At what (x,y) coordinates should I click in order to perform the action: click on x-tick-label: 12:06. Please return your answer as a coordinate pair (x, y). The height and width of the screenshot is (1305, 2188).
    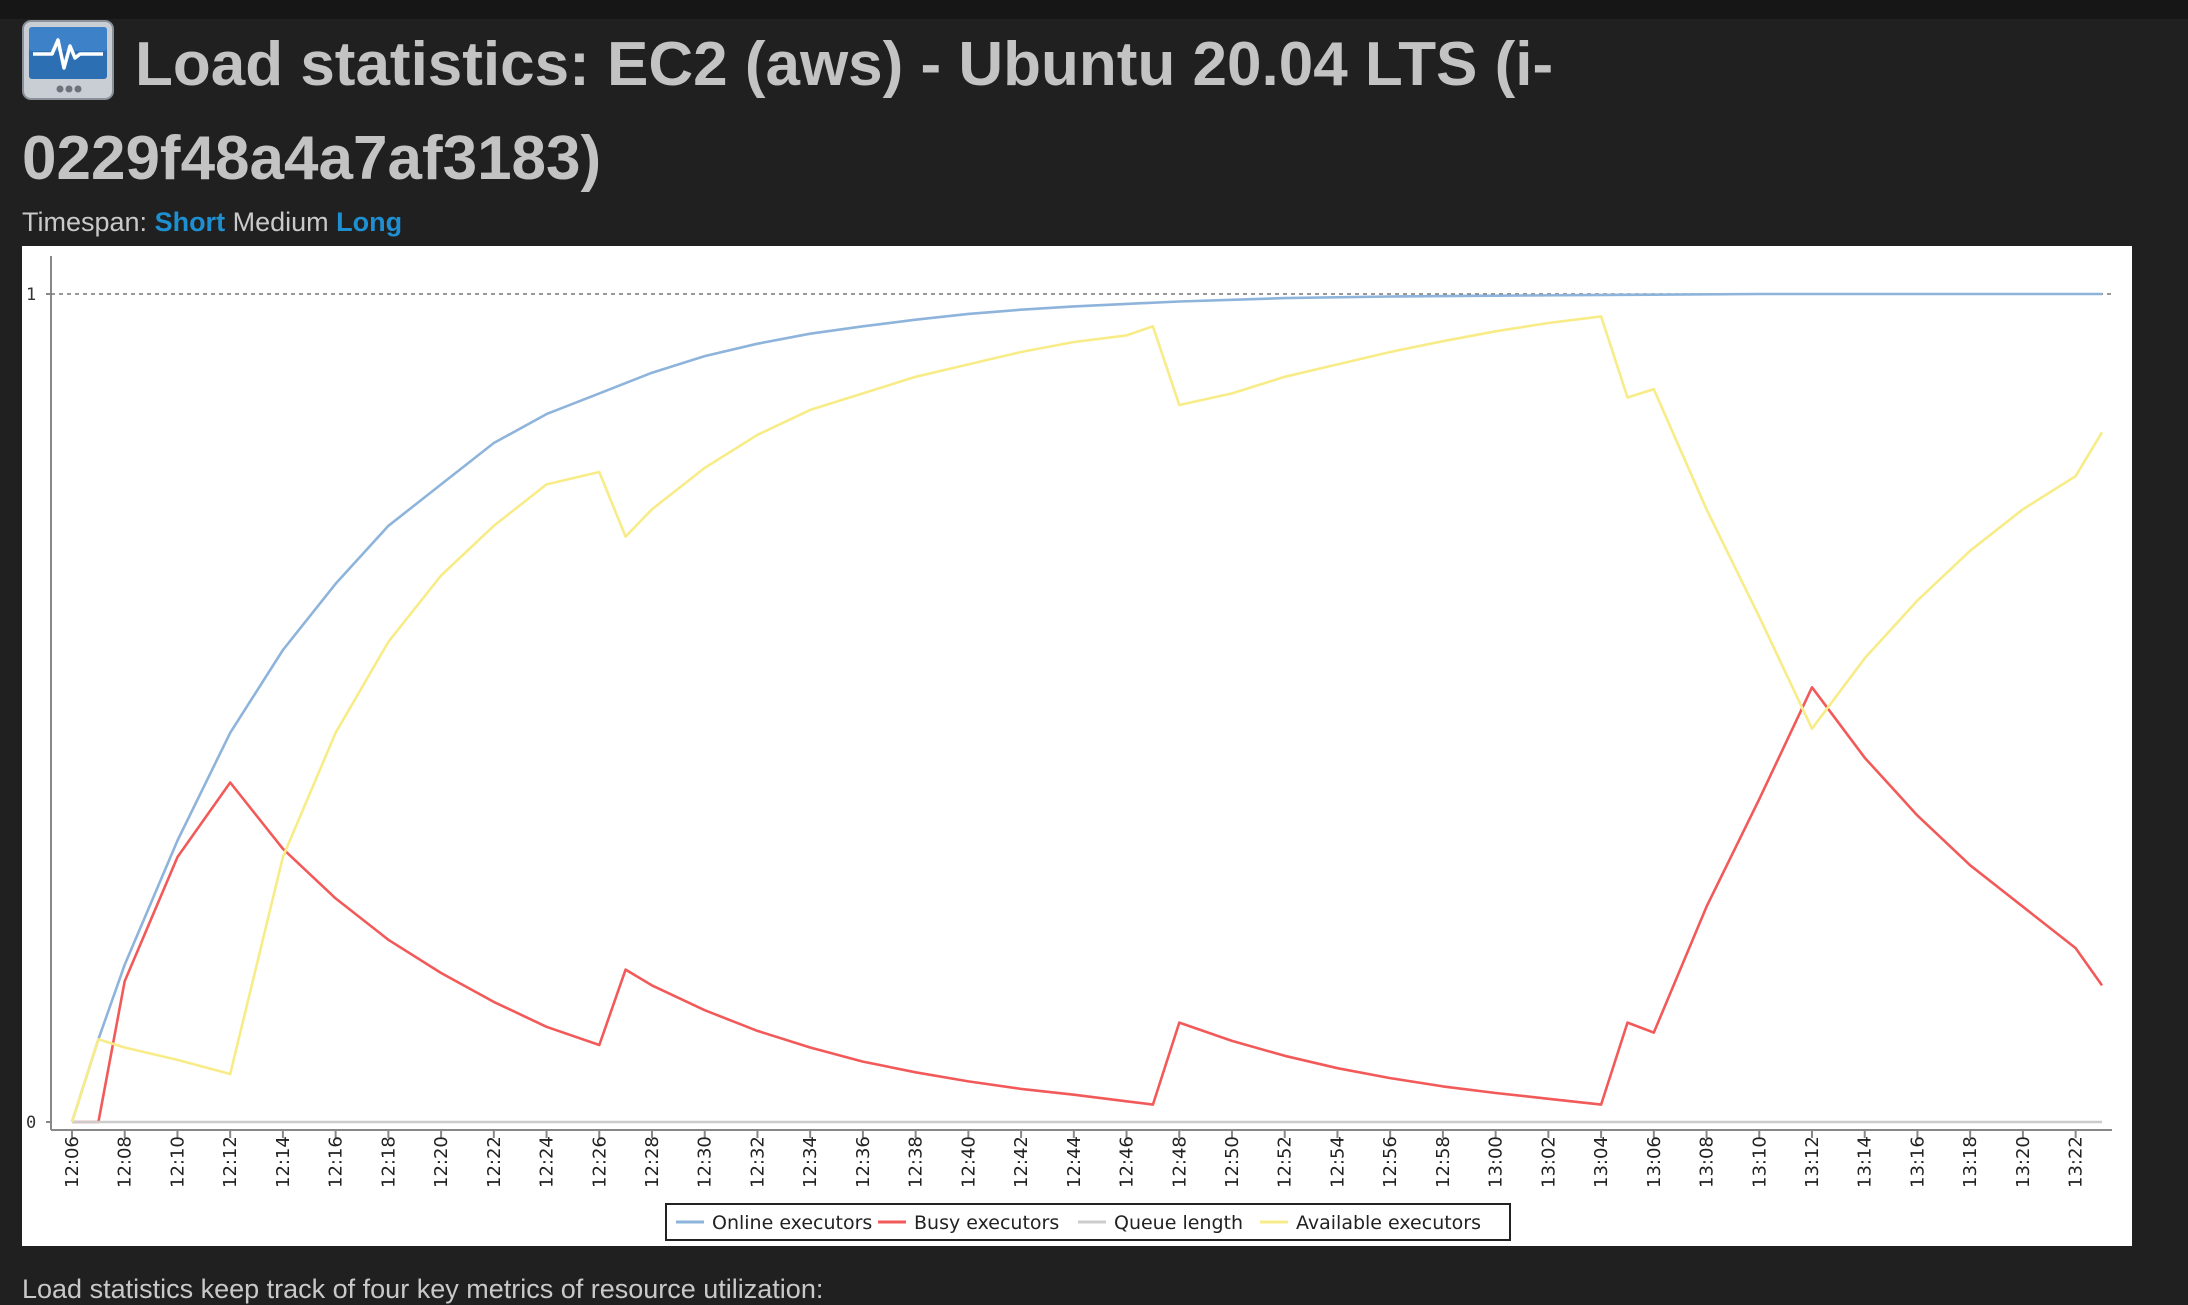
    Looking at the image, I should click on (72, 1162).